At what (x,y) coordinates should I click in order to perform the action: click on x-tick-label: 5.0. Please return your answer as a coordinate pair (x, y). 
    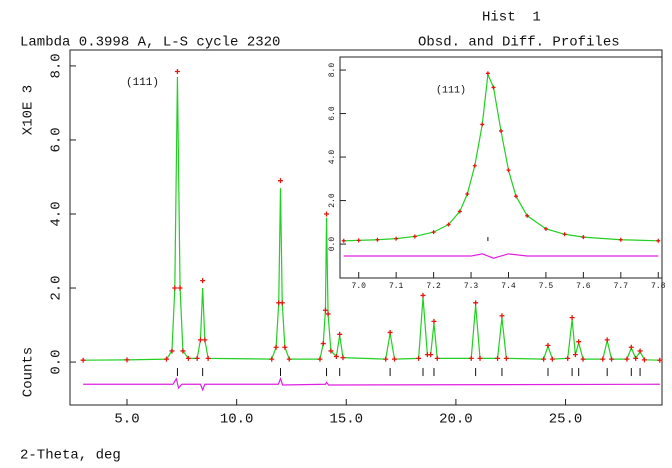
    Looking at the image, I should click on (126, 420).